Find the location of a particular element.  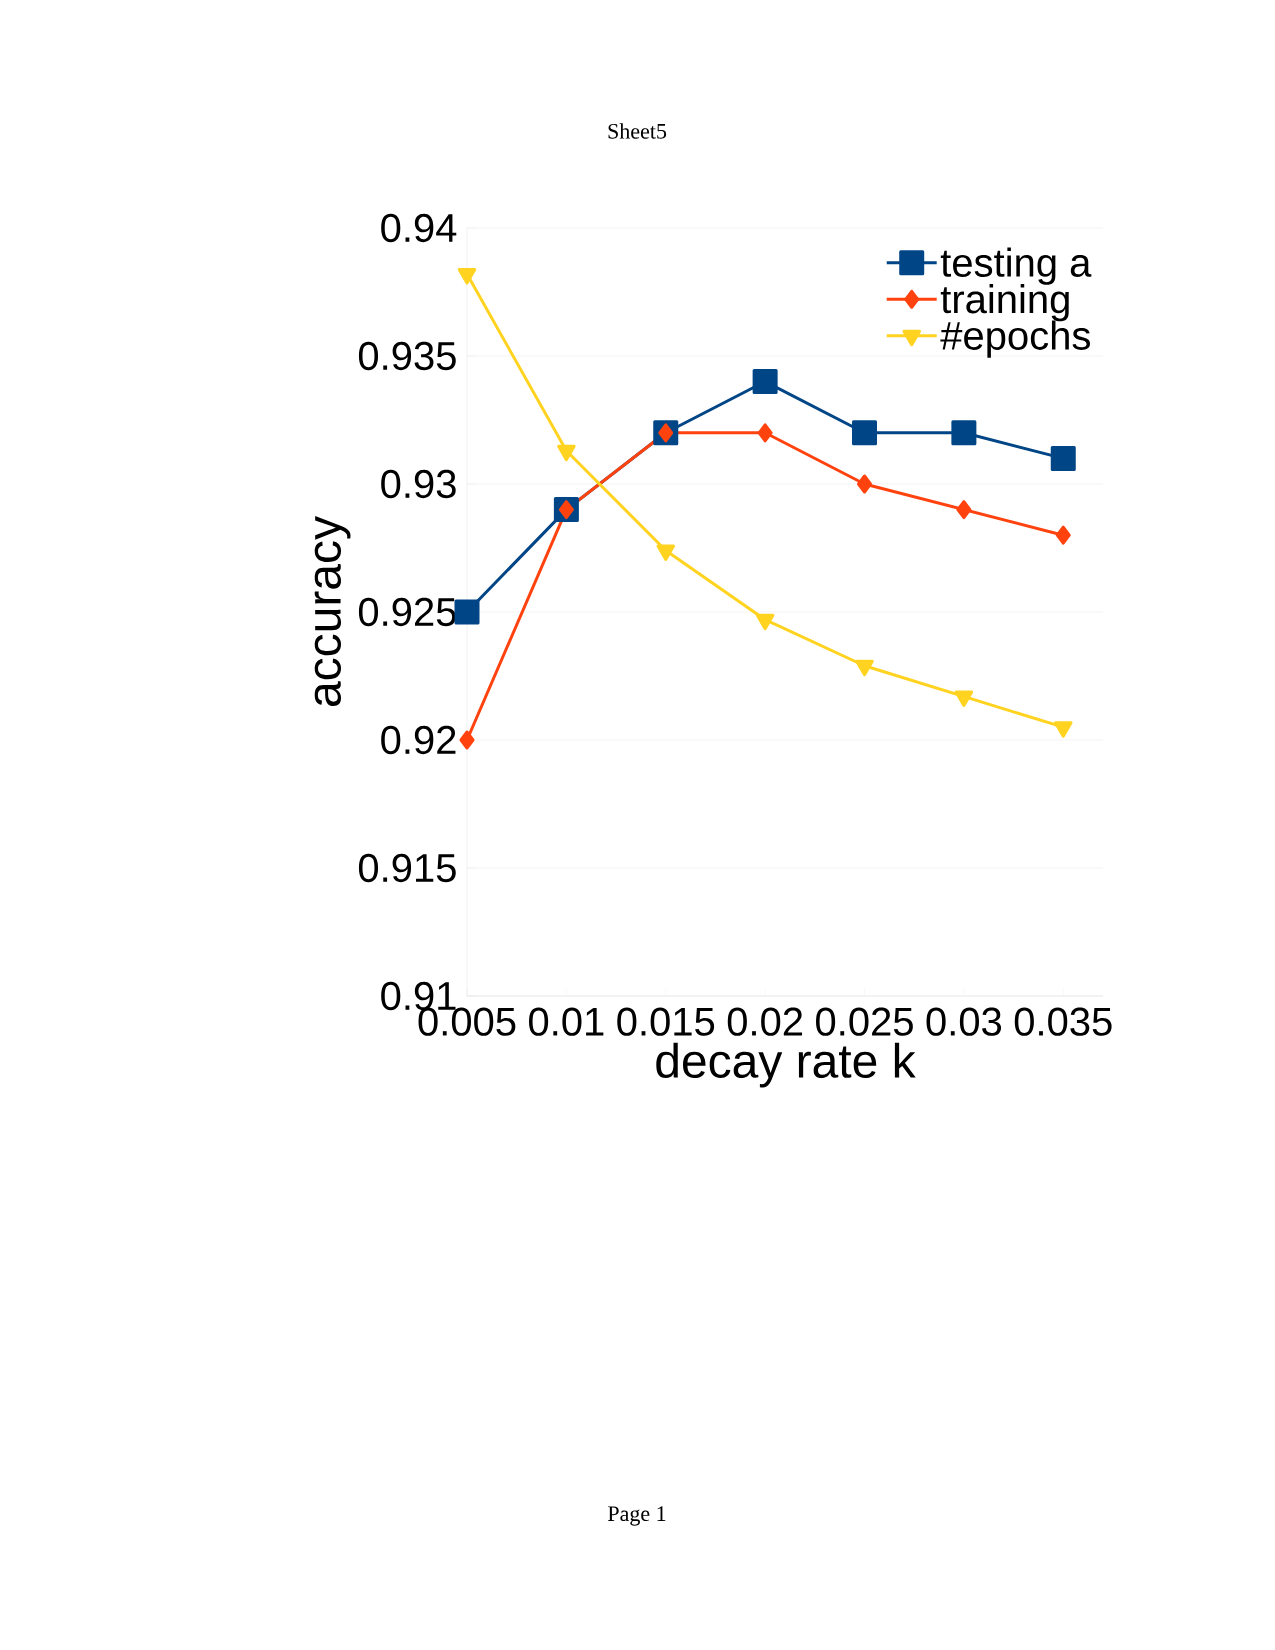

y-tick-label: 0.925 is located at coordinates (407, 612).